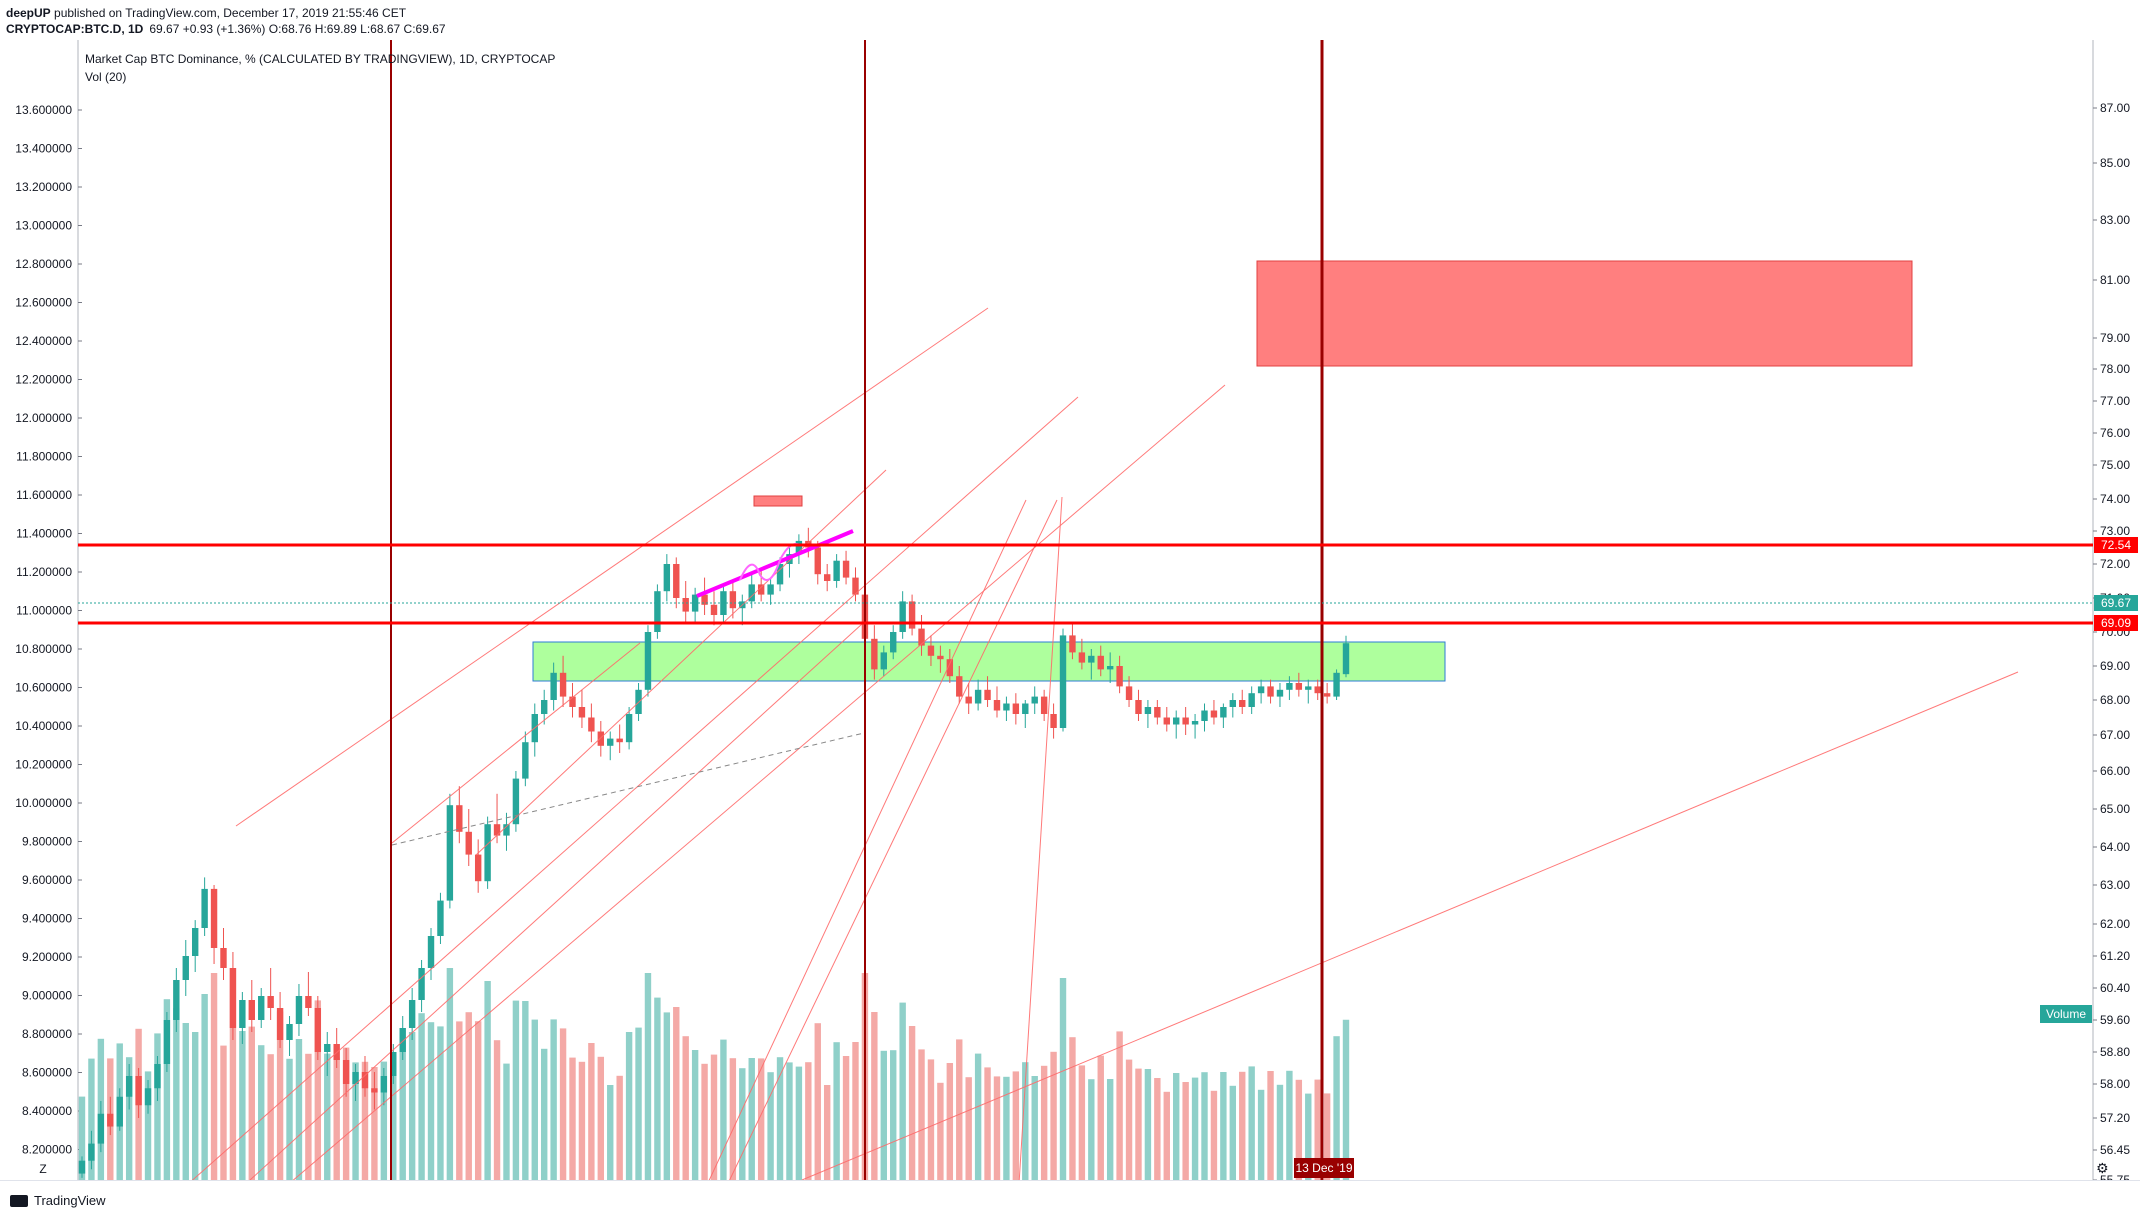 This screenshot has width=2140, height=1220. What do you see at coordinates (2115, 735) in the screenshot?
I see `right-tick-label: 67.00` at bounding box center [2115, 735].